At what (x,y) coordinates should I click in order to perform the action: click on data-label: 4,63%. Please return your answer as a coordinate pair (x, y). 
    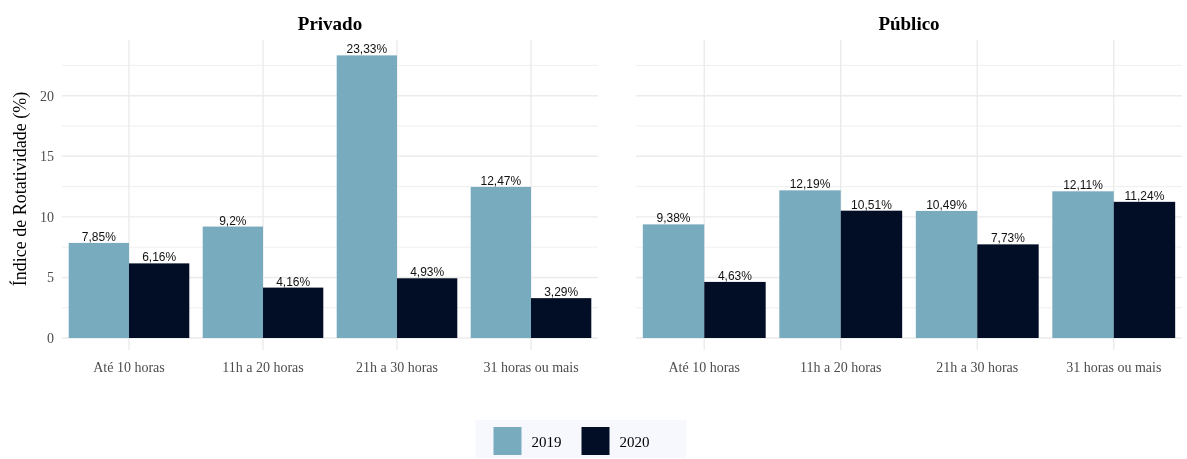
    Looking at the image, I should click on (735, 275).